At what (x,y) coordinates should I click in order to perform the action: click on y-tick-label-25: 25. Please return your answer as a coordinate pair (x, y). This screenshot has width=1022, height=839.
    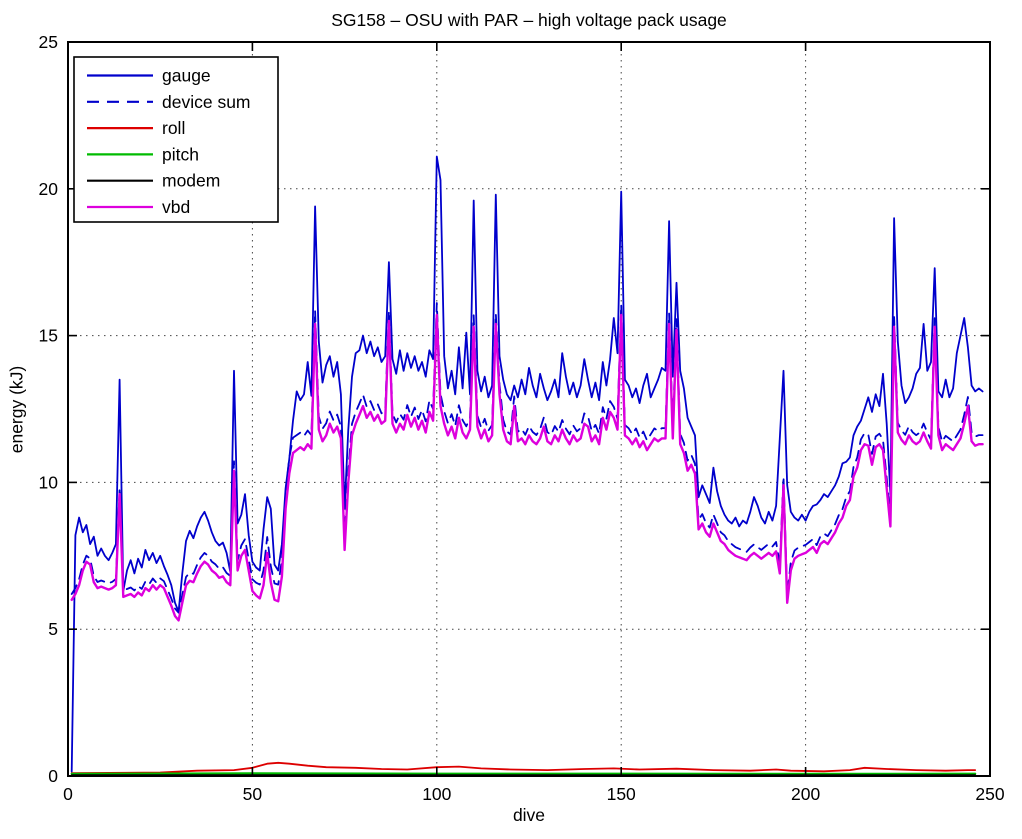
    Looking at the image, I should click on (48, 42).